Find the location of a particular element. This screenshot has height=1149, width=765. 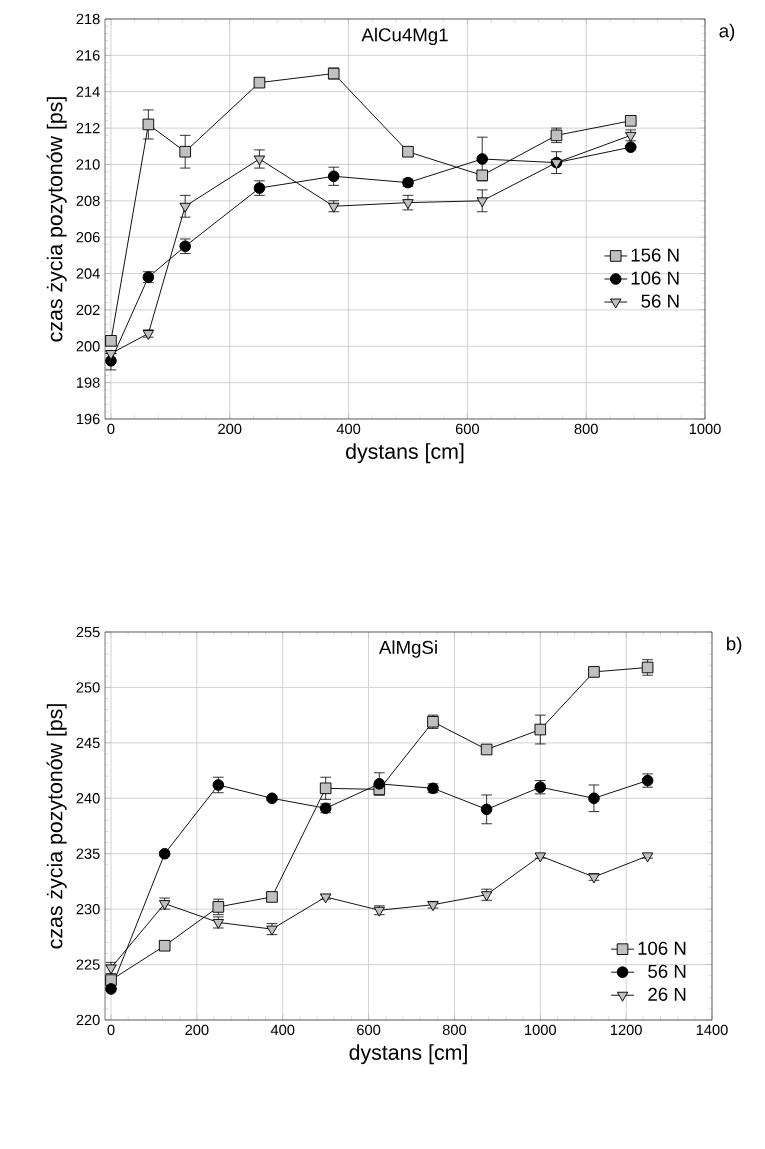

y-tick-label: 240 is located at coordinates (88, 798).